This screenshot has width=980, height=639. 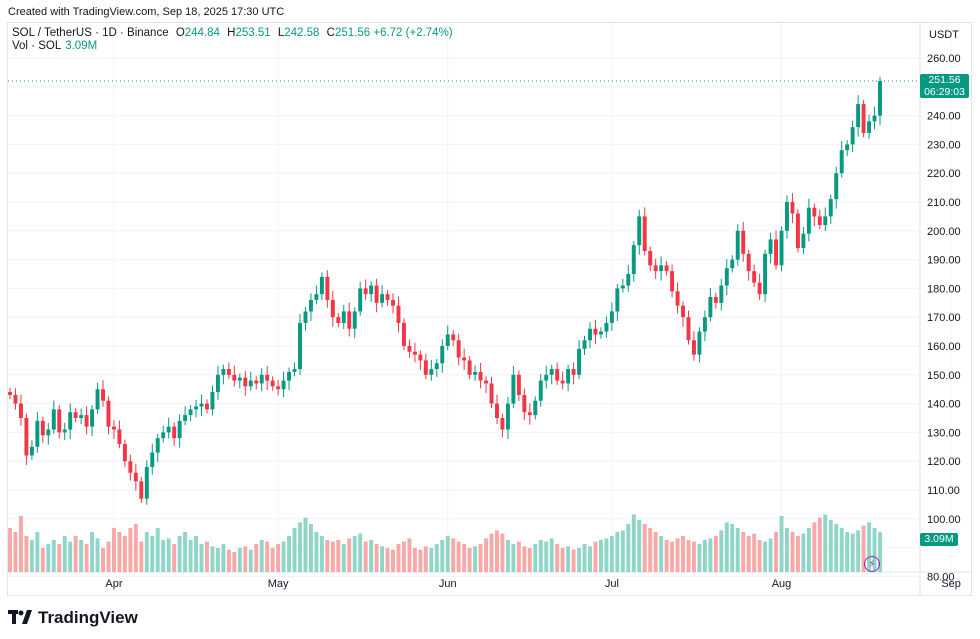 I want to click on price-axis-label: 240.00, so click(x=944, y=117).